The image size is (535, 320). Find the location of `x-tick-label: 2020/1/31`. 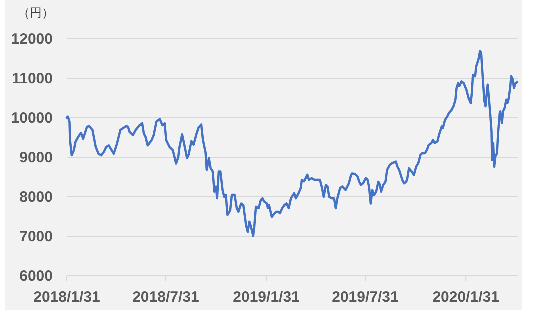

x-tick-label: 2020/1/31 is located at coordinates (466, 297).